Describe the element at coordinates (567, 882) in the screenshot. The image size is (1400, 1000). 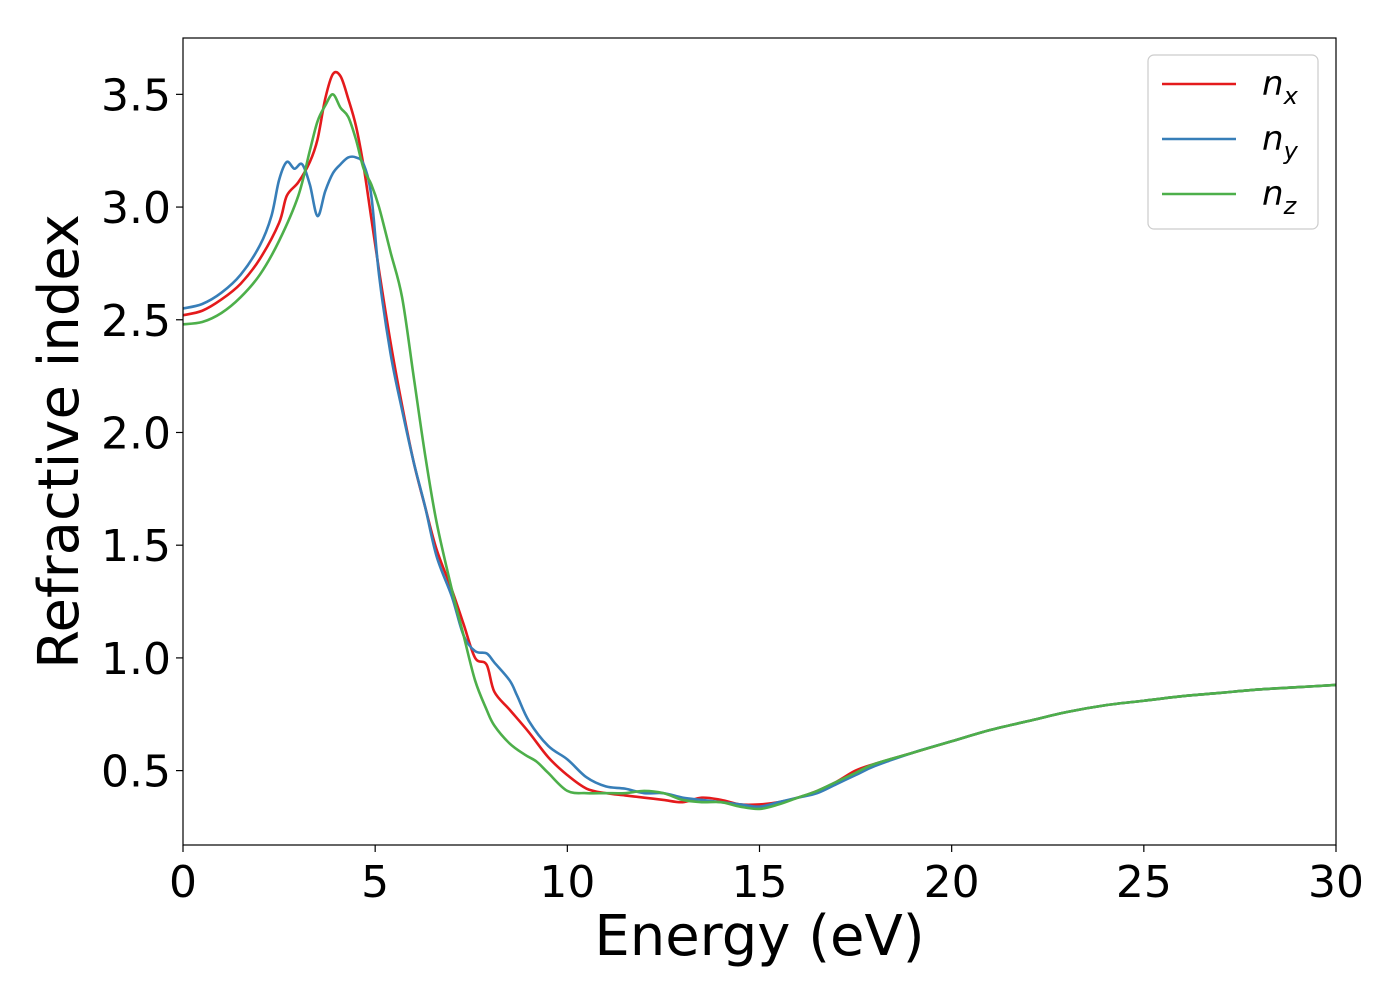
I see `x-tick-label: 10` at that location.